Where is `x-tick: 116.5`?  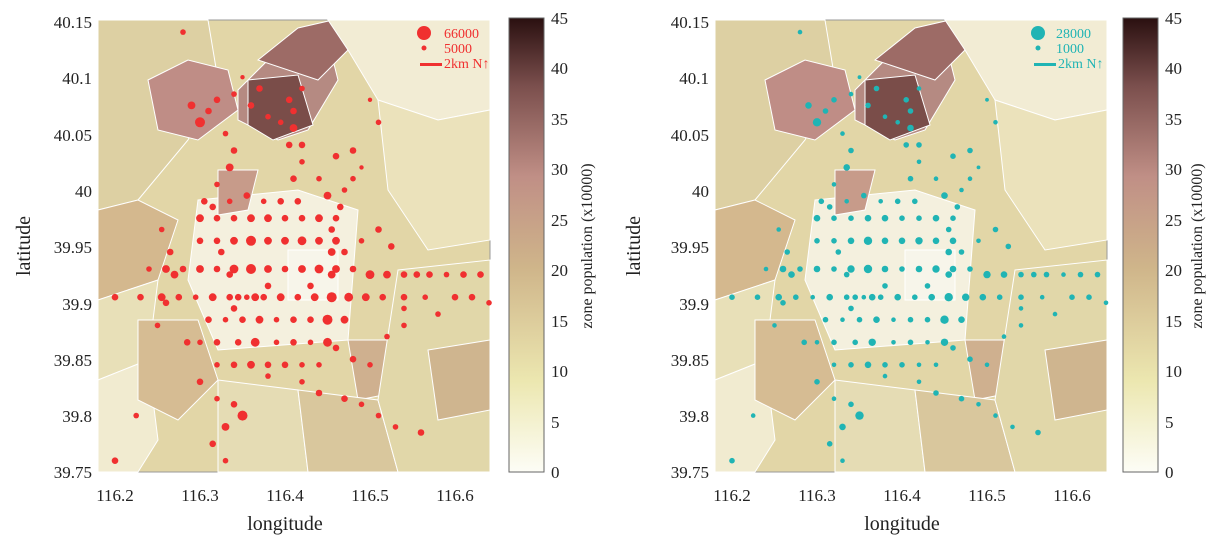
x-tick: 116.5 is located at coordinates (370, 495).